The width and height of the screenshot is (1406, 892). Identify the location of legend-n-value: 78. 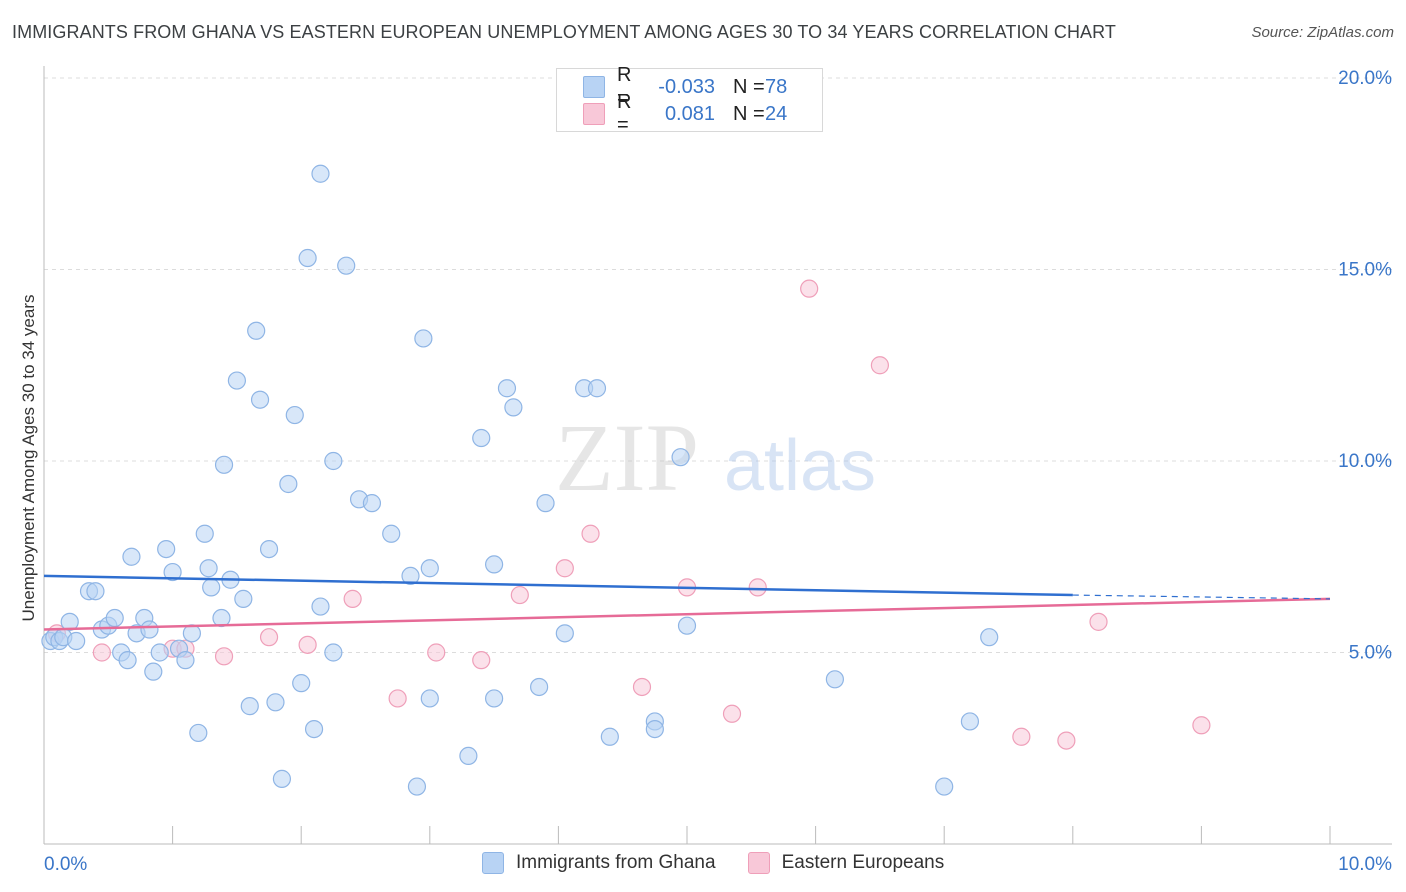
(776, 86).